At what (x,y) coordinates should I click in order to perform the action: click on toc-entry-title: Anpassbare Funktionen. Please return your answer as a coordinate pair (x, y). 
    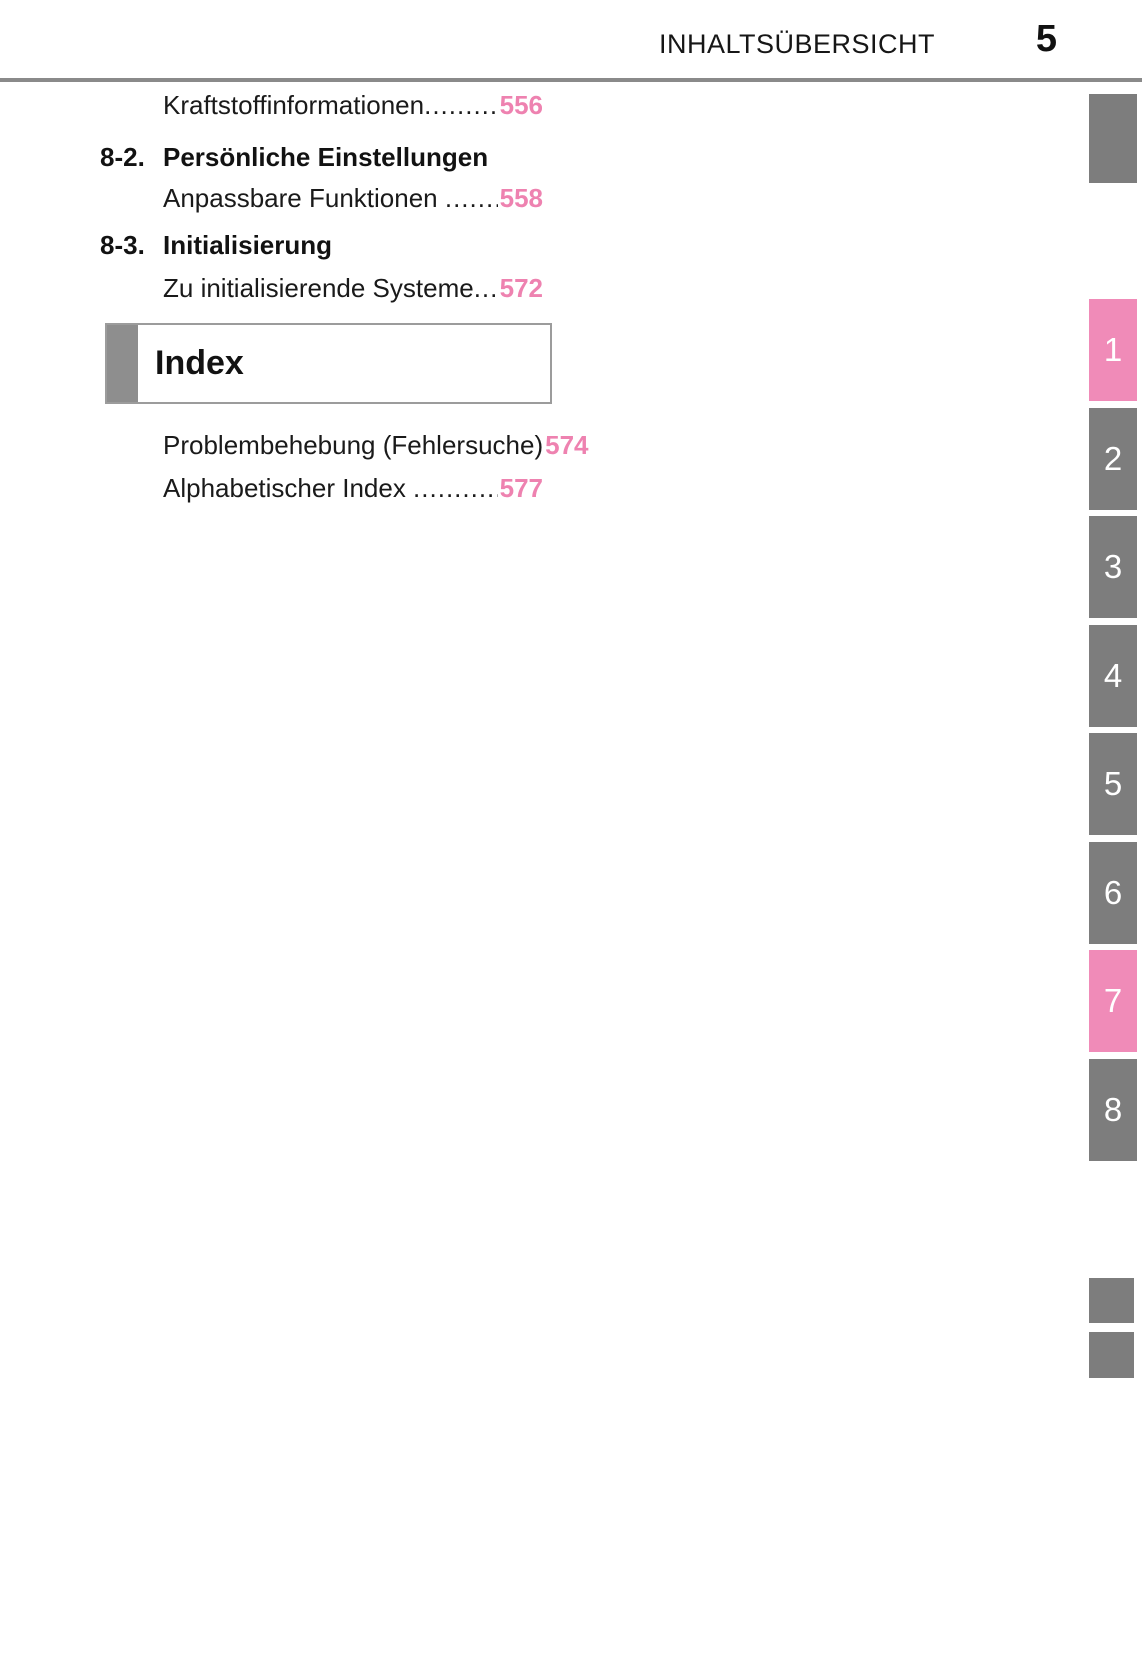
    Looking at the image, I should click on (304, 198).